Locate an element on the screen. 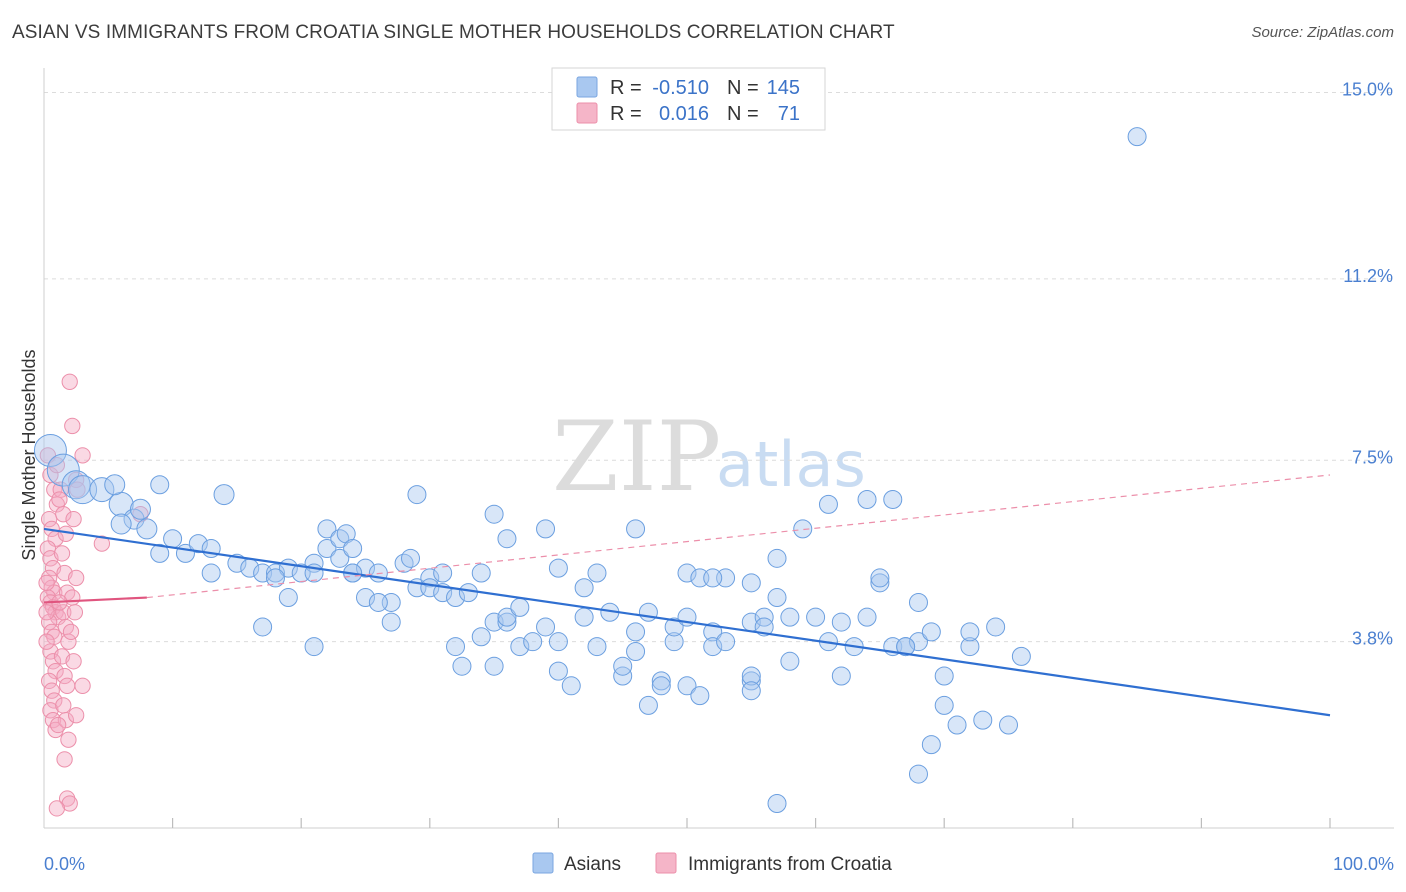 The image size is (1406, 892). croatia-points is located at coordinates (93, 595).